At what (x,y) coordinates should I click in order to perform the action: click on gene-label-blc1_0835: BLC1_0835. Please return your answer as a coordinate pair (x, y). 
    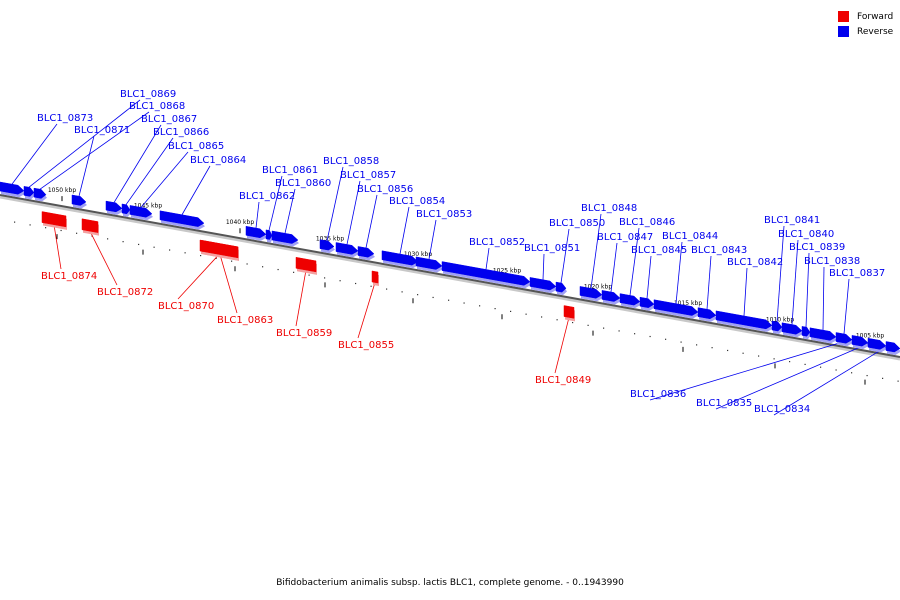
    Looking at the image, I should click on (724, 403).